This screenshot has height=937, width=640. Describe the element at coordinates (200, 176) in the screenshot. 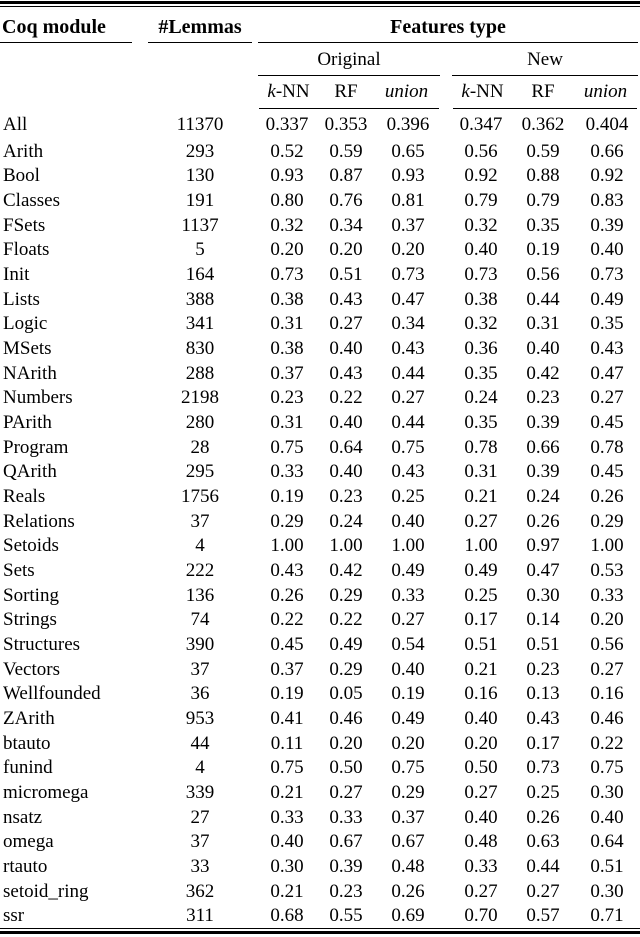

I see `lemma-count-cell: 130` at that location.